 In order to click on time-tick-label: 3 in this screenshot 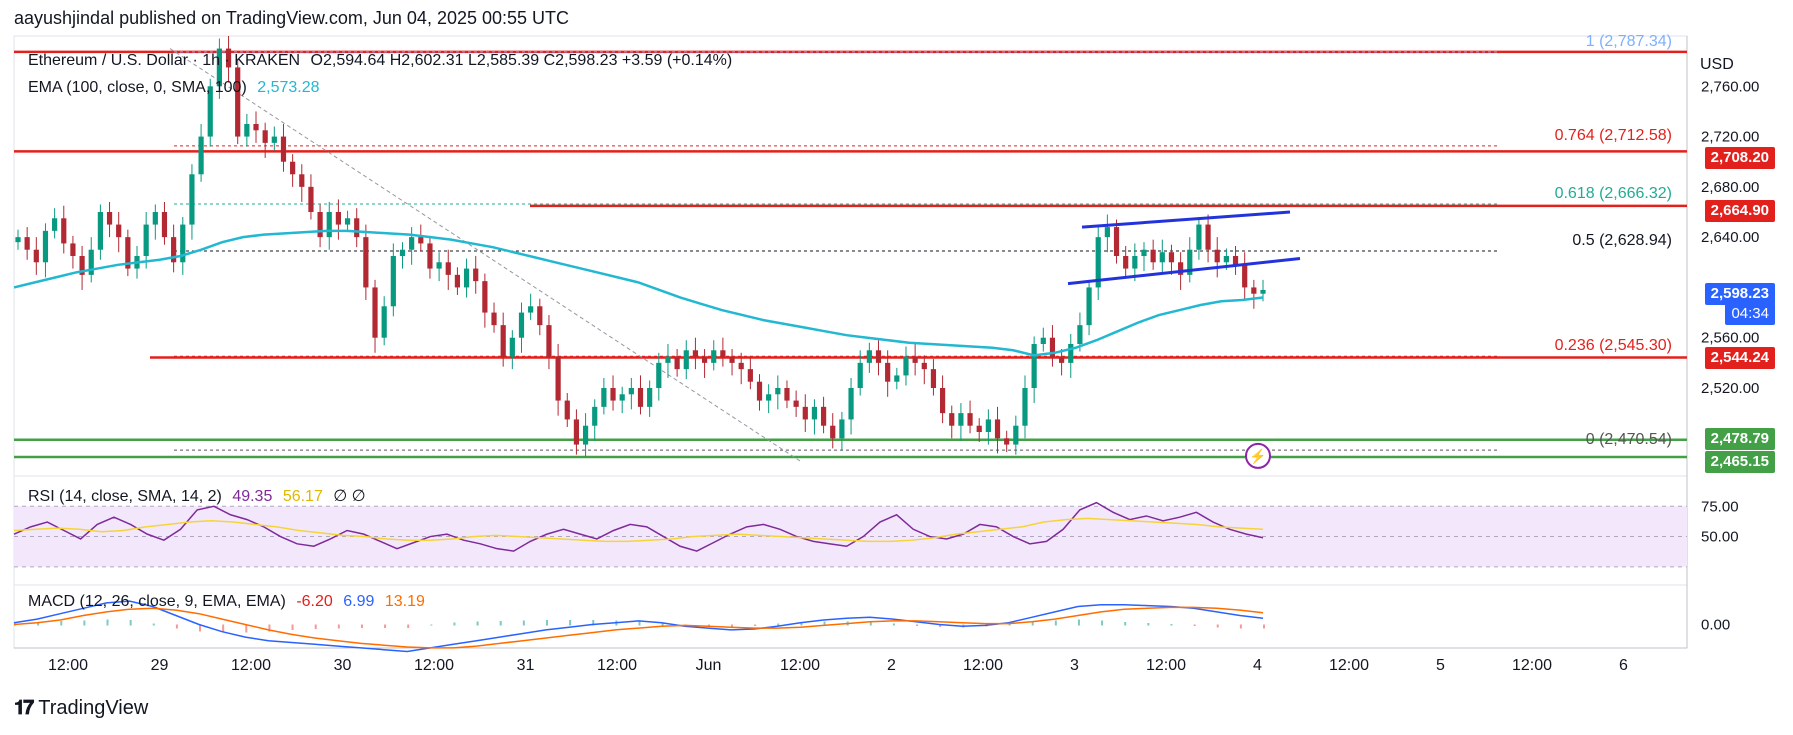, I will do `click(1074, 665)`.